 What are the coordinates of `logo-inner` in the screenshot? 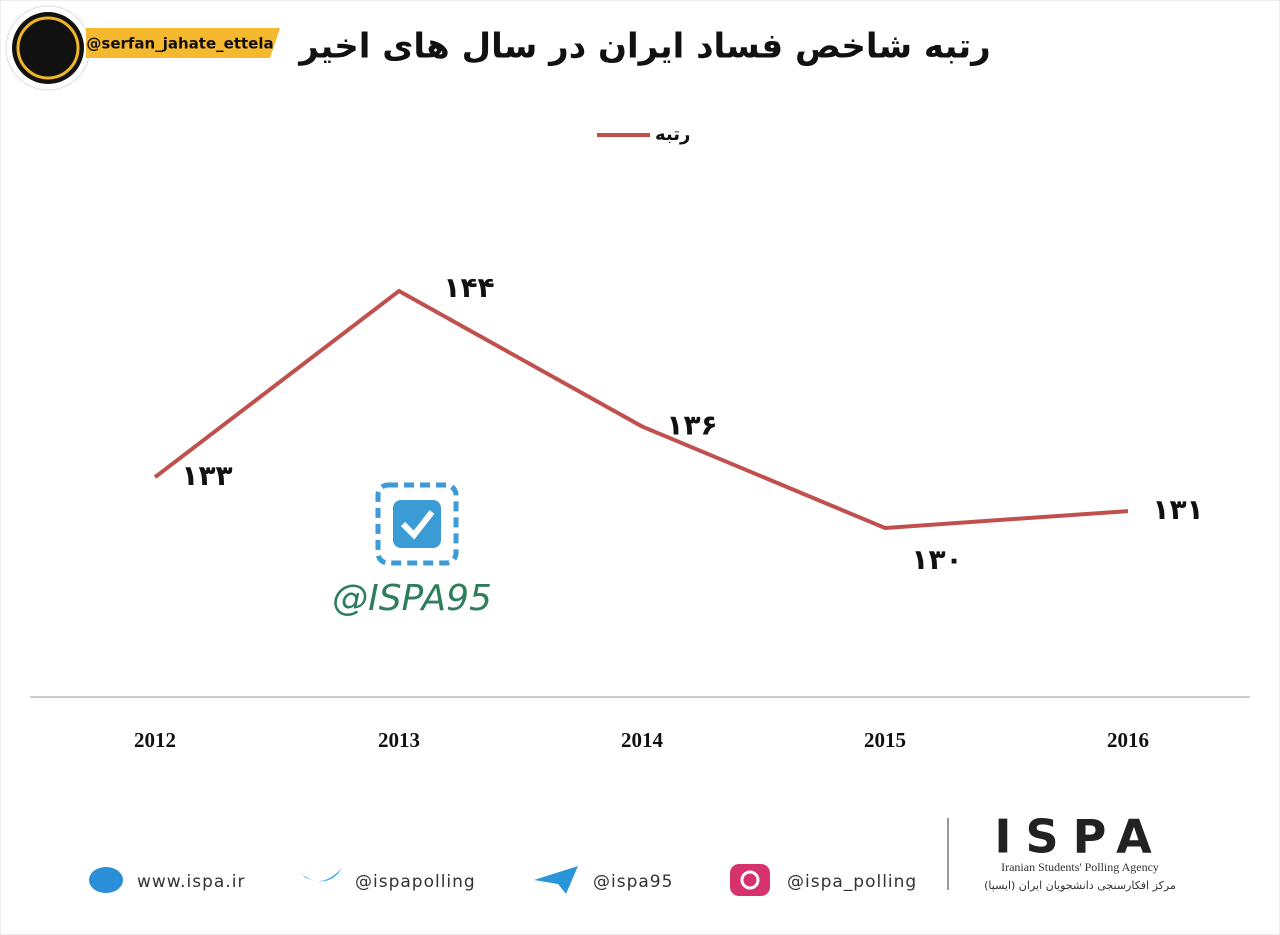 It's located at (48, 48).